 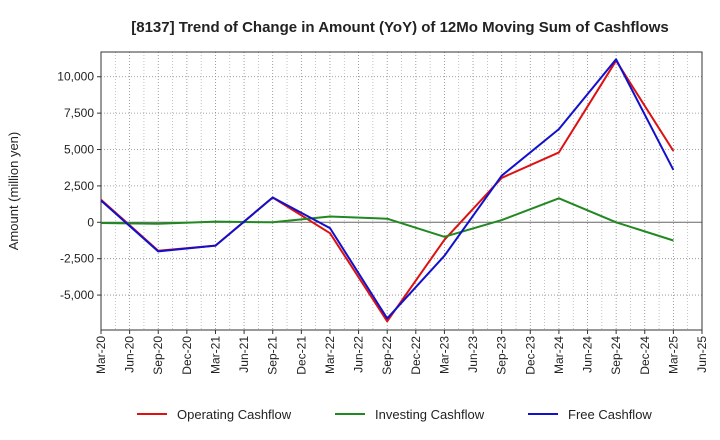 I want to click on x-tick-label: Dec-20, so click(x=187, y=355).